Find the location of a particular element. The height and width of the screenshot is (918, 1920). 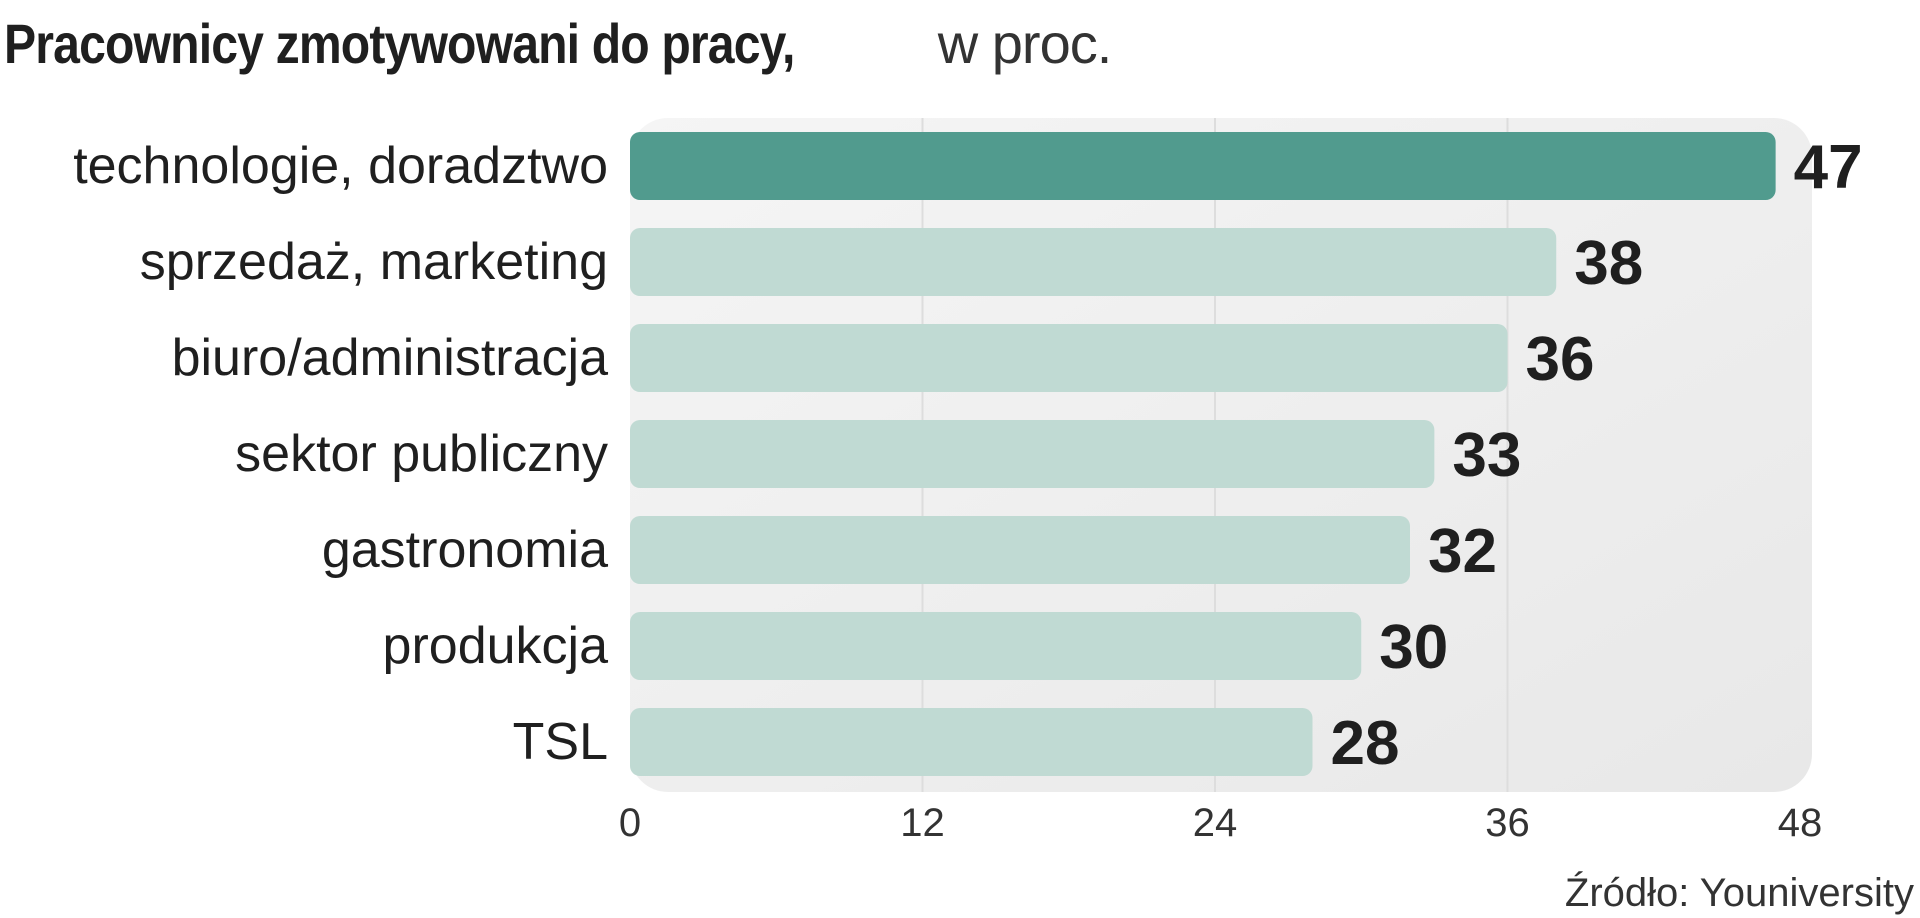

category-label: TSL is located at coordinates (560, 742).